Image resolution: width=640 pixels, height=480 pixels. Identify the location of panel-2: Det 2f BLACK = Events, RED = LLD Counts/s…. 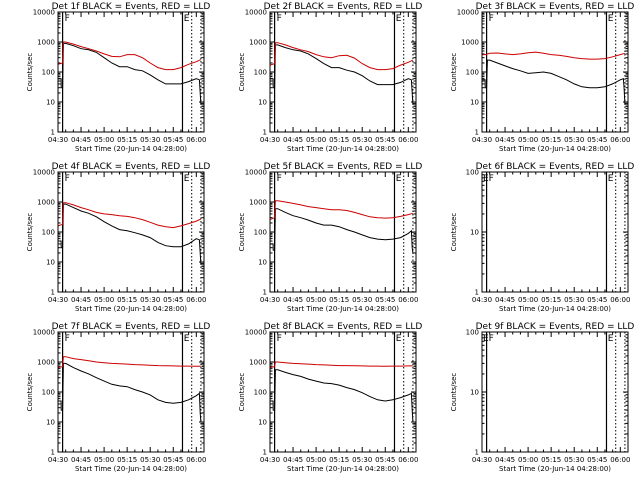
(330, 77).